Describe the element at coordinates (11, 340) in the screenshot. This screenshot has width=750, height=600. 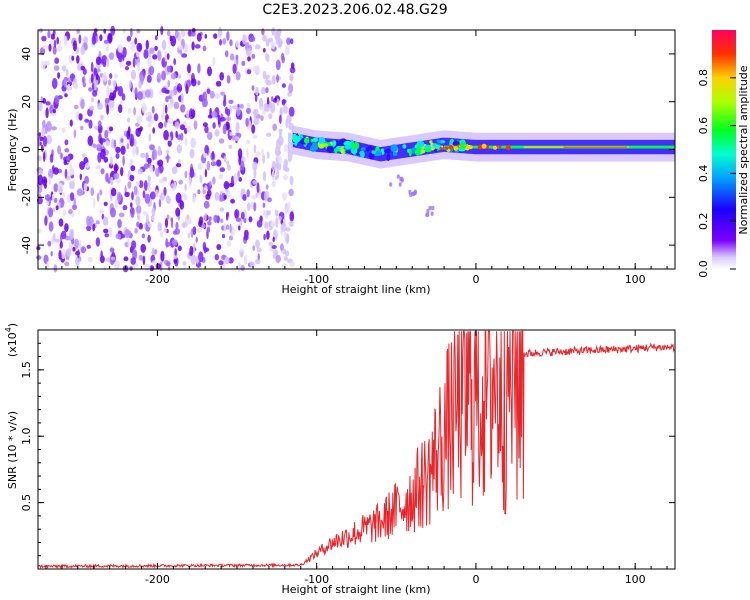
I see `snr-y-multiplier: (x104)` at that location.